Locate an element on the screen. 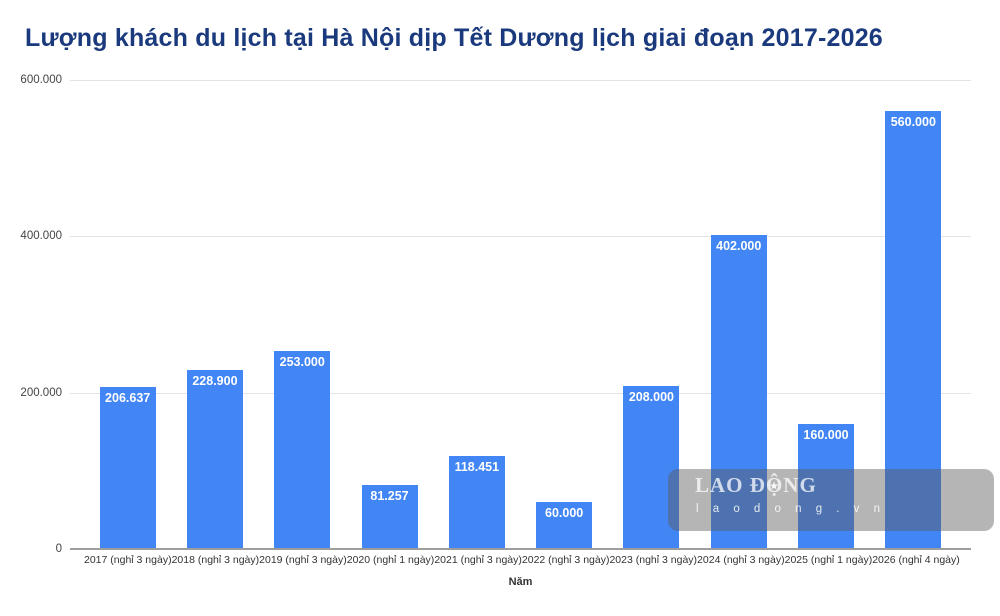  bar-group-2024: 402.000 is located at coordinates (738, 314).